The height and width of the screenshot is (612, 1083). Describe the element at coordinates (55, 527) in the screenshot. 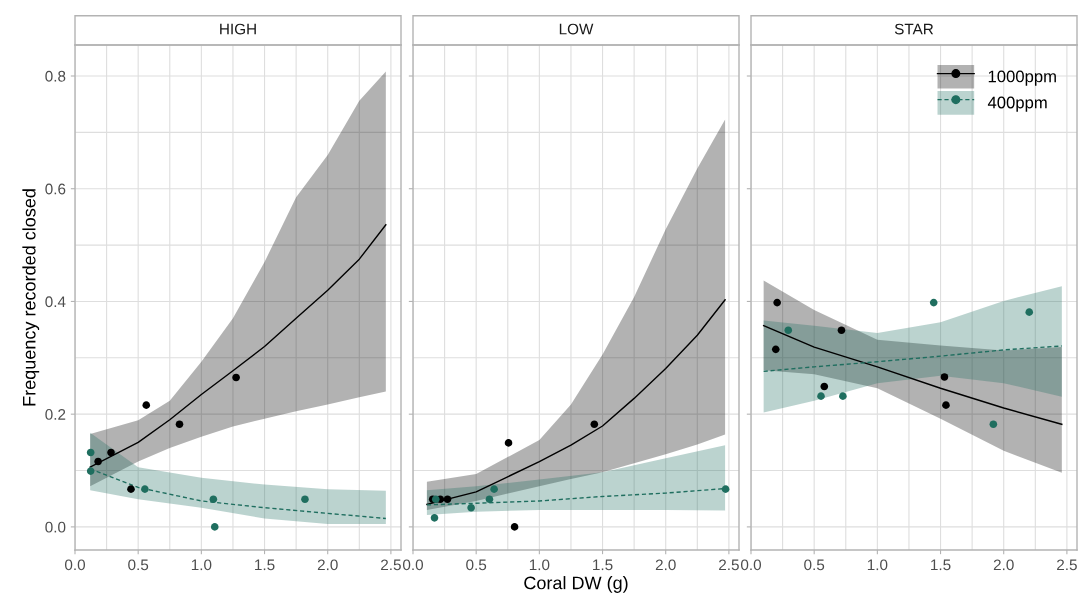

I see `y-tick-label: 0.0` at that location.